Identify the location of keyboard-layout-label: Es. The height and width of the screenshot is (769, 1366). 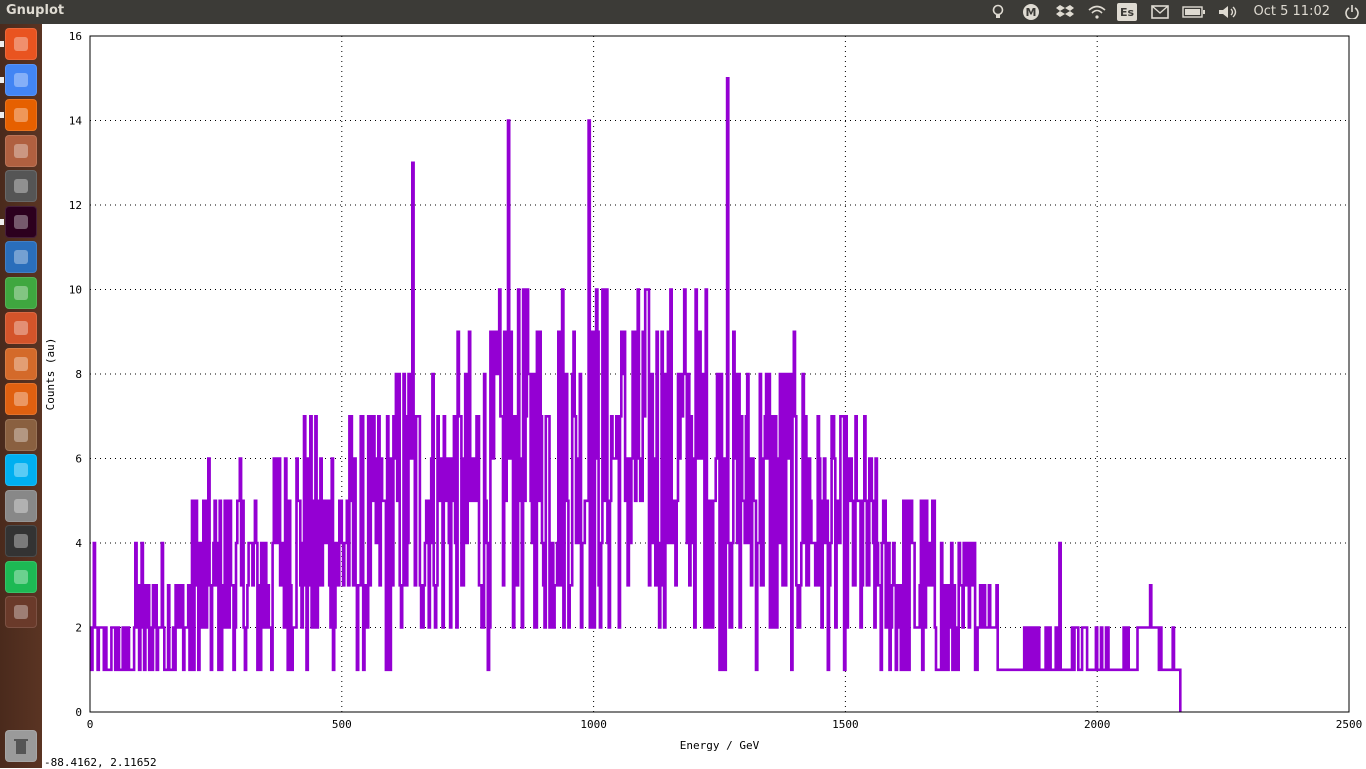
(1127, 12).